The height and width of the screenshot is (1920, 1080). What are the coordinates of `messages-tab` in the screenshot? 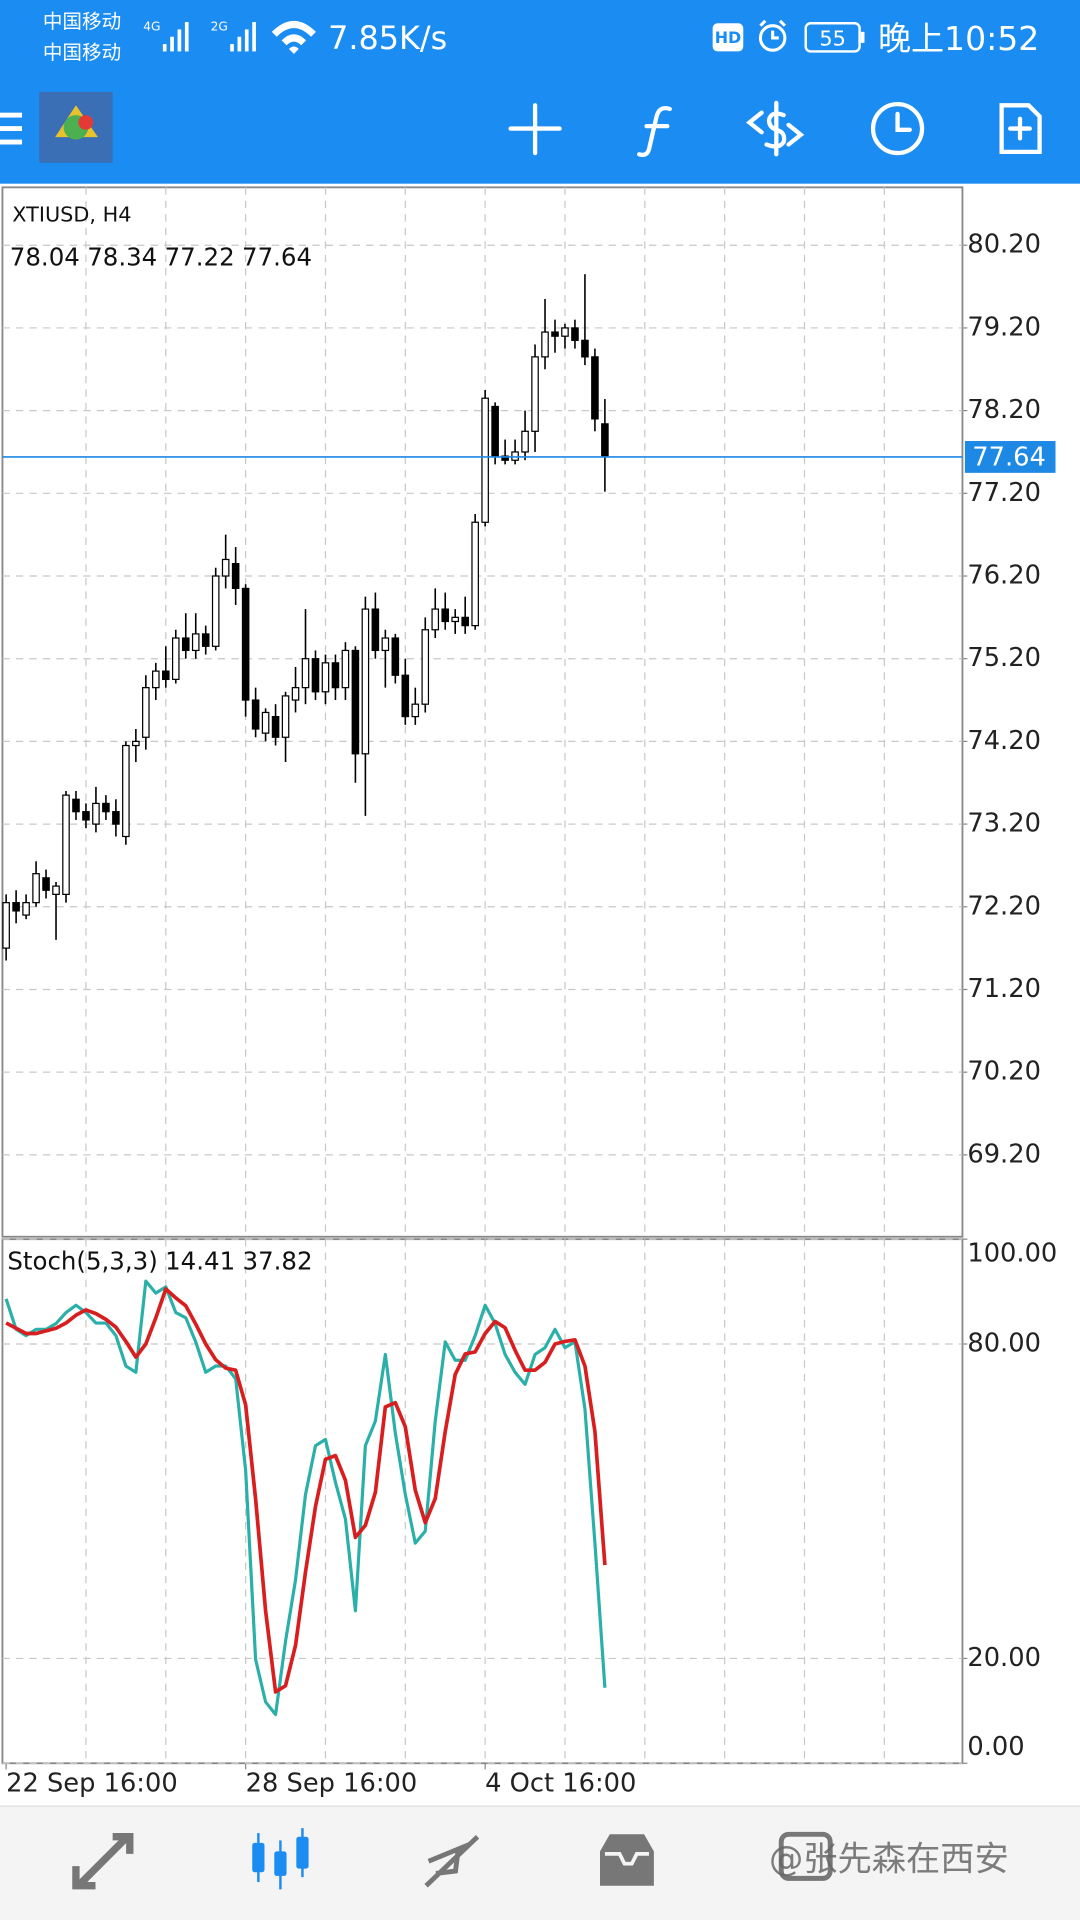 It's located at (805, 1856).